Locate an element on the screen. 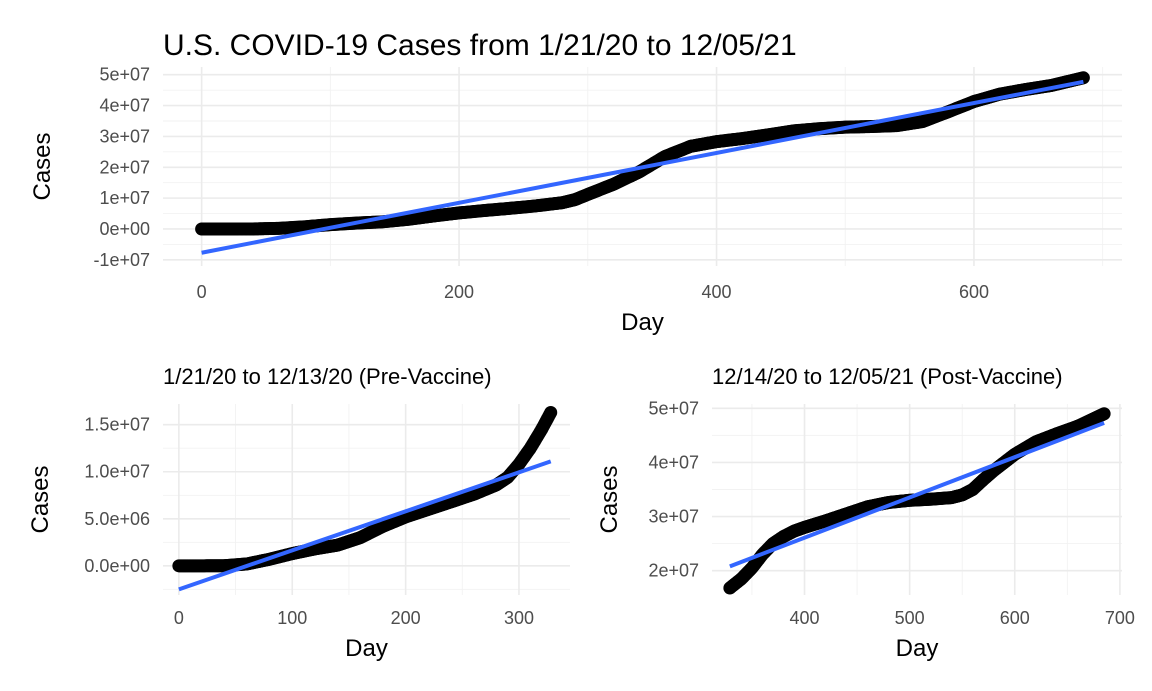 The width and height of the screenshot is (1152, 691). x-tick-label: 500 is located at coordinates (910, 618).